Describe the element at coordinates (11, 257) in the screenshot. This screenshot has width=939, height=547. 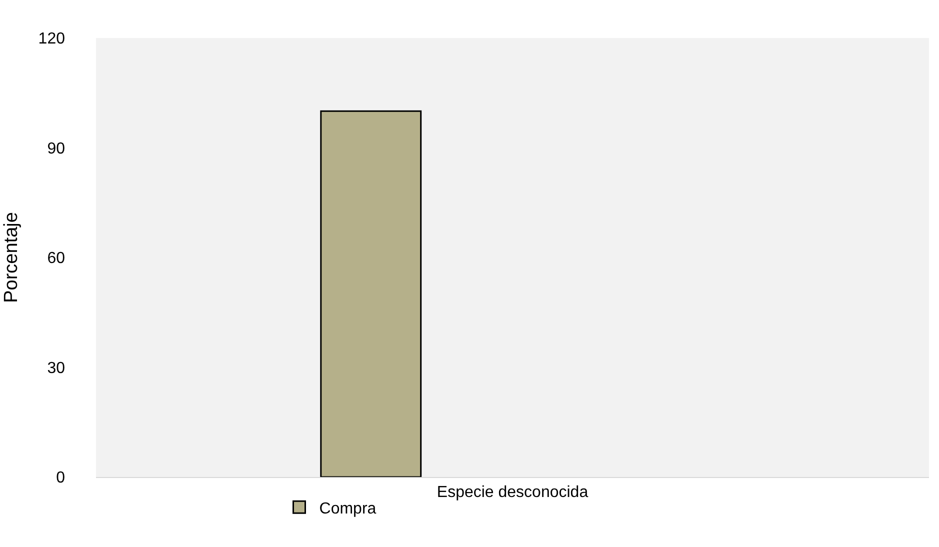
I see `y-axis-title: Porcentaje` at that location.